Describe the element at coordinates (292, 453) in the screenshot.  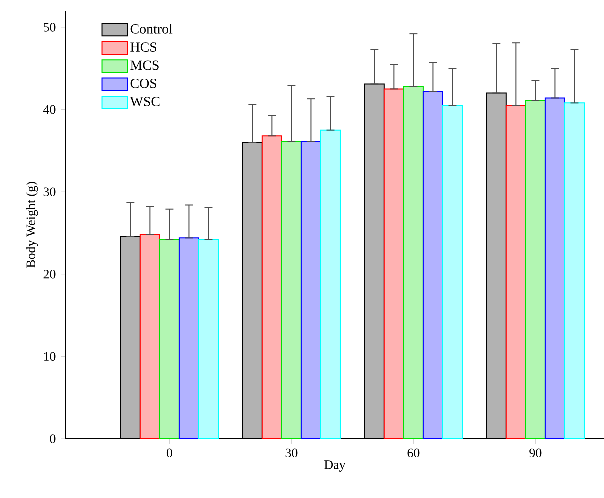
I see `x-tick-label: 30` at that location.